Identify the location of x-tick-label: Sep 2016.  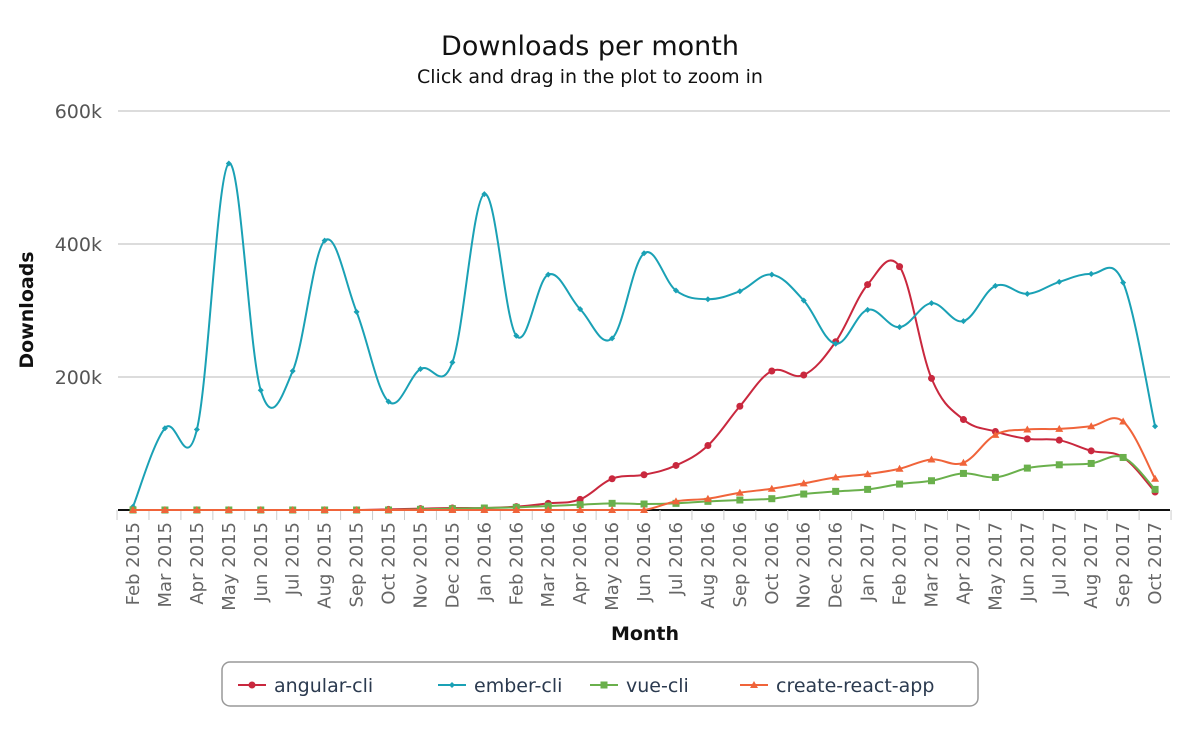
(740, 564).